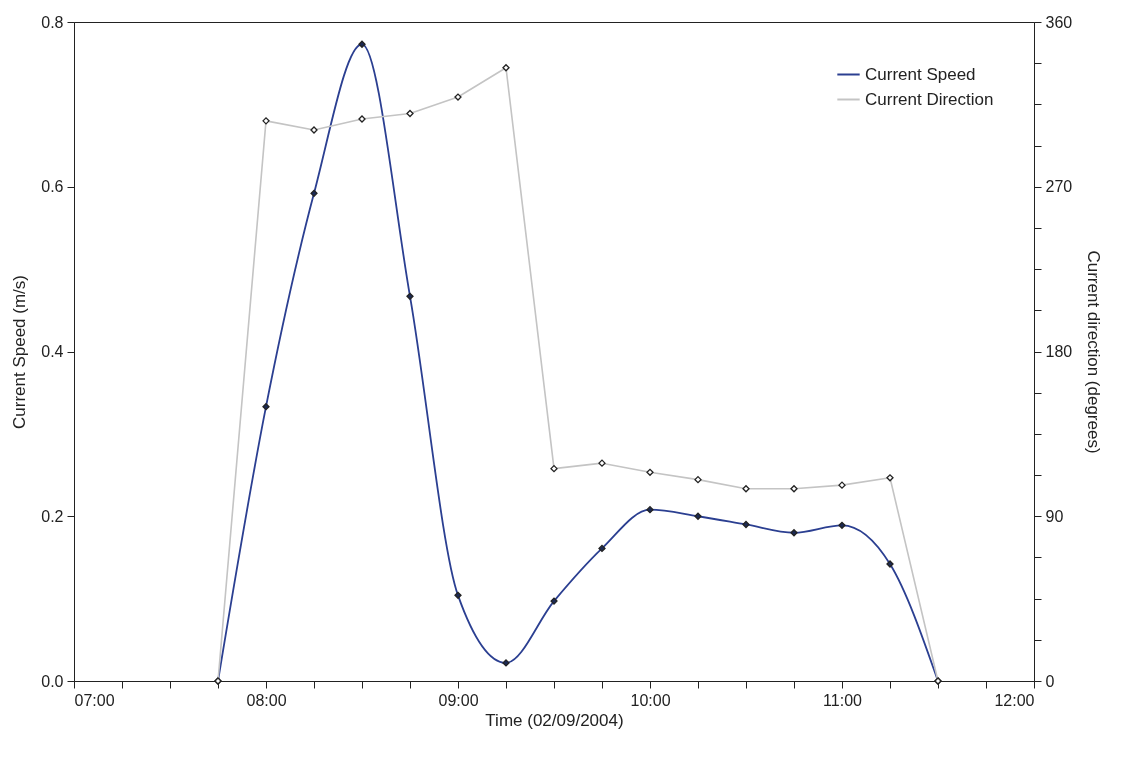  What do you see at coordinates (650, 700) in the screenshot?
I see `x-tick-label: 10:00` at bounding box center [650, 700].